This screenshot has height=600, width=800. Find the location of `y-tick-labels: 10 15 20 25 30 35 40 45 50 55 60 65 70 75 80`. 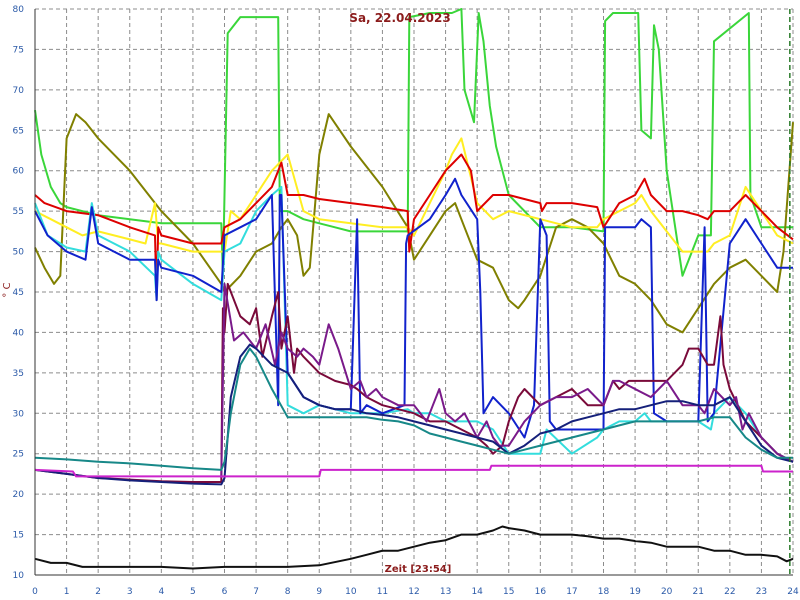

y-tick-labels: 10 15 20 25 30 35 40 45 50 55 60 65 70 75 80 is located at coordinates (19, 293).